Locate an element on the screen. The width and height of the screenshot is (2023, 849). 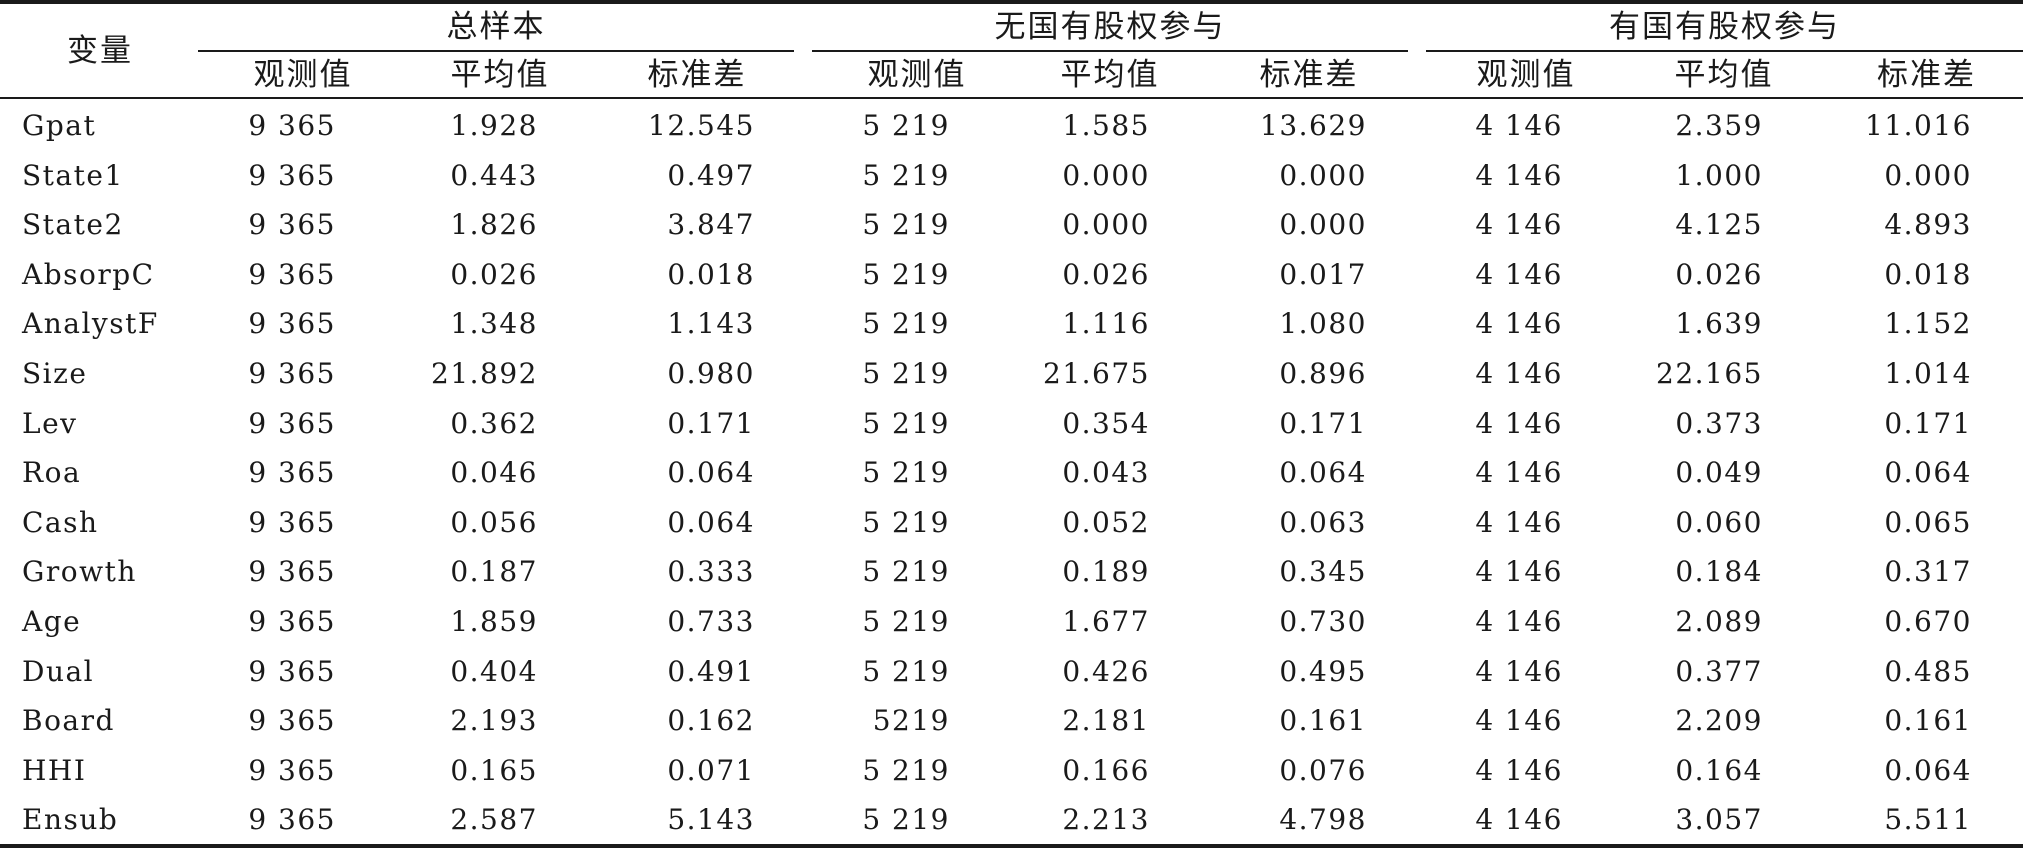
variable-name-cell: HHI is located at coordinates (54, 770).